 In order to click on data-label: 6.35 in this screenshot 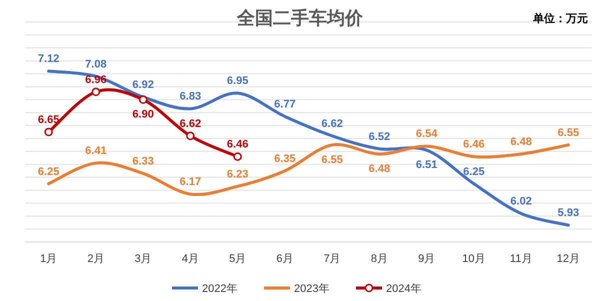, I will do `click(285, 158)`.